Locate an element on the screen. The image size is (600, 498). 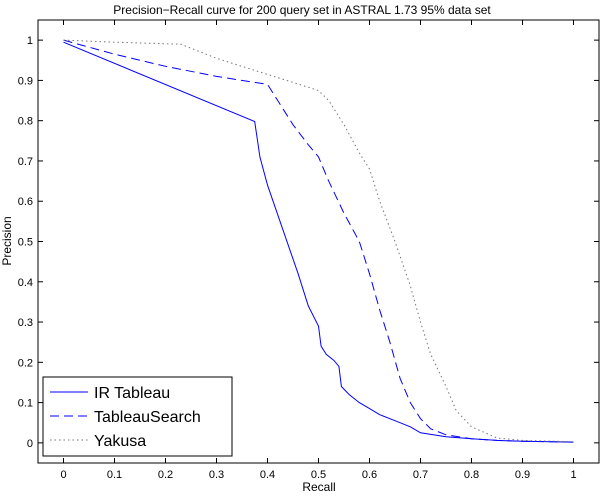
x-tick-label: 0.9 is located at coordinates (522, 475).